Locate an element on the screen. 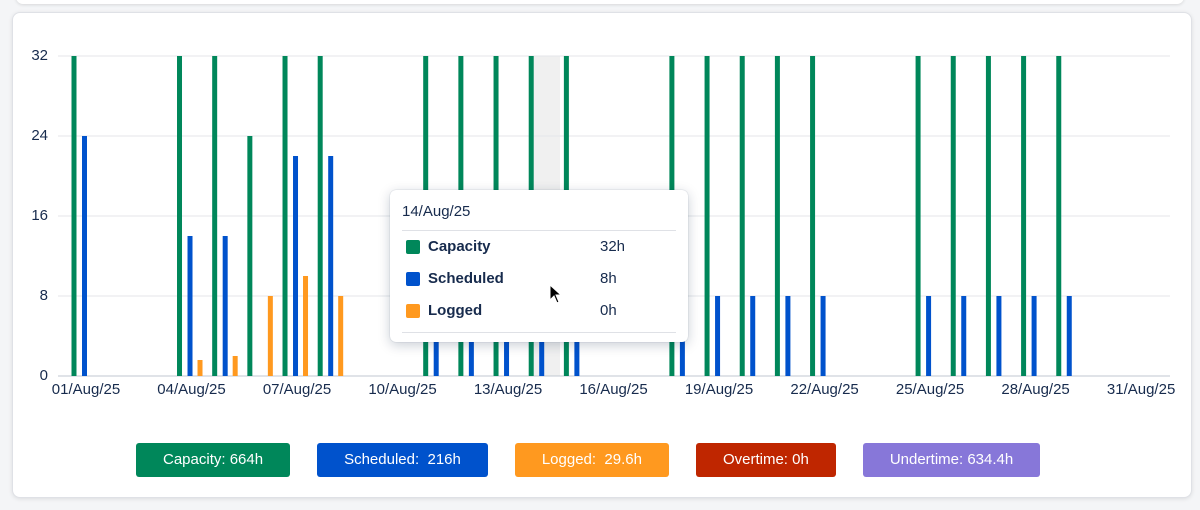 This screenshot has height=510, width=1200. summary-pill: Capacity: 664h is located at coordinates (213, 460).